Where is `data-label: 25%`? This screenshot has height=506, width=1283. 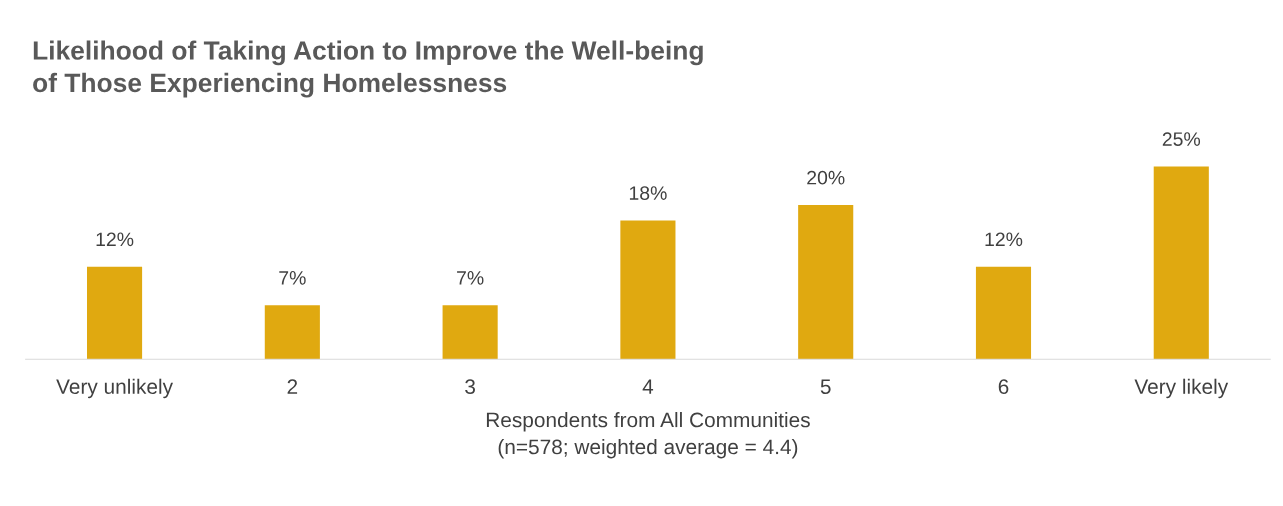 data-label: 25% is located at coordinates (1181, 139).